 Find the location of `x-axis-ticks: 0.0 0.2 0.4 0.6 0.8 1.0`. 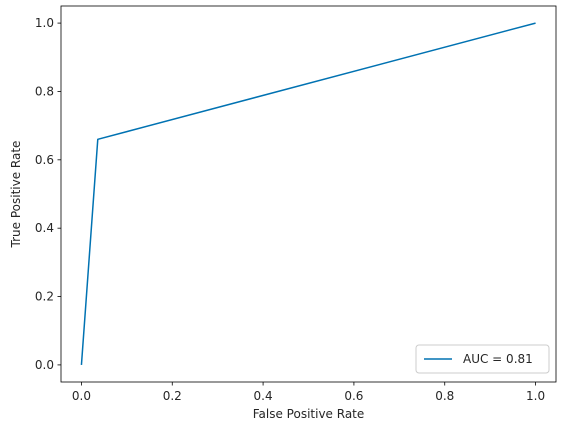

x-axis-ticks: 0.0 0.2 0.4 0.6 0.8 1.0 is located at coordinates (308, 392).